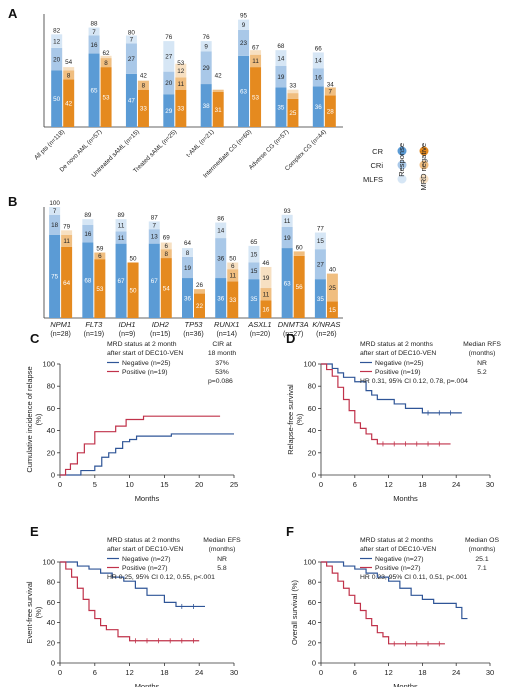 Image resolution: width=520 pixels, height=687 pixels. What do you see at coordinates (188, 253) in the screenshot?
I see `data-label: 8` at bounding box center [188, 253].